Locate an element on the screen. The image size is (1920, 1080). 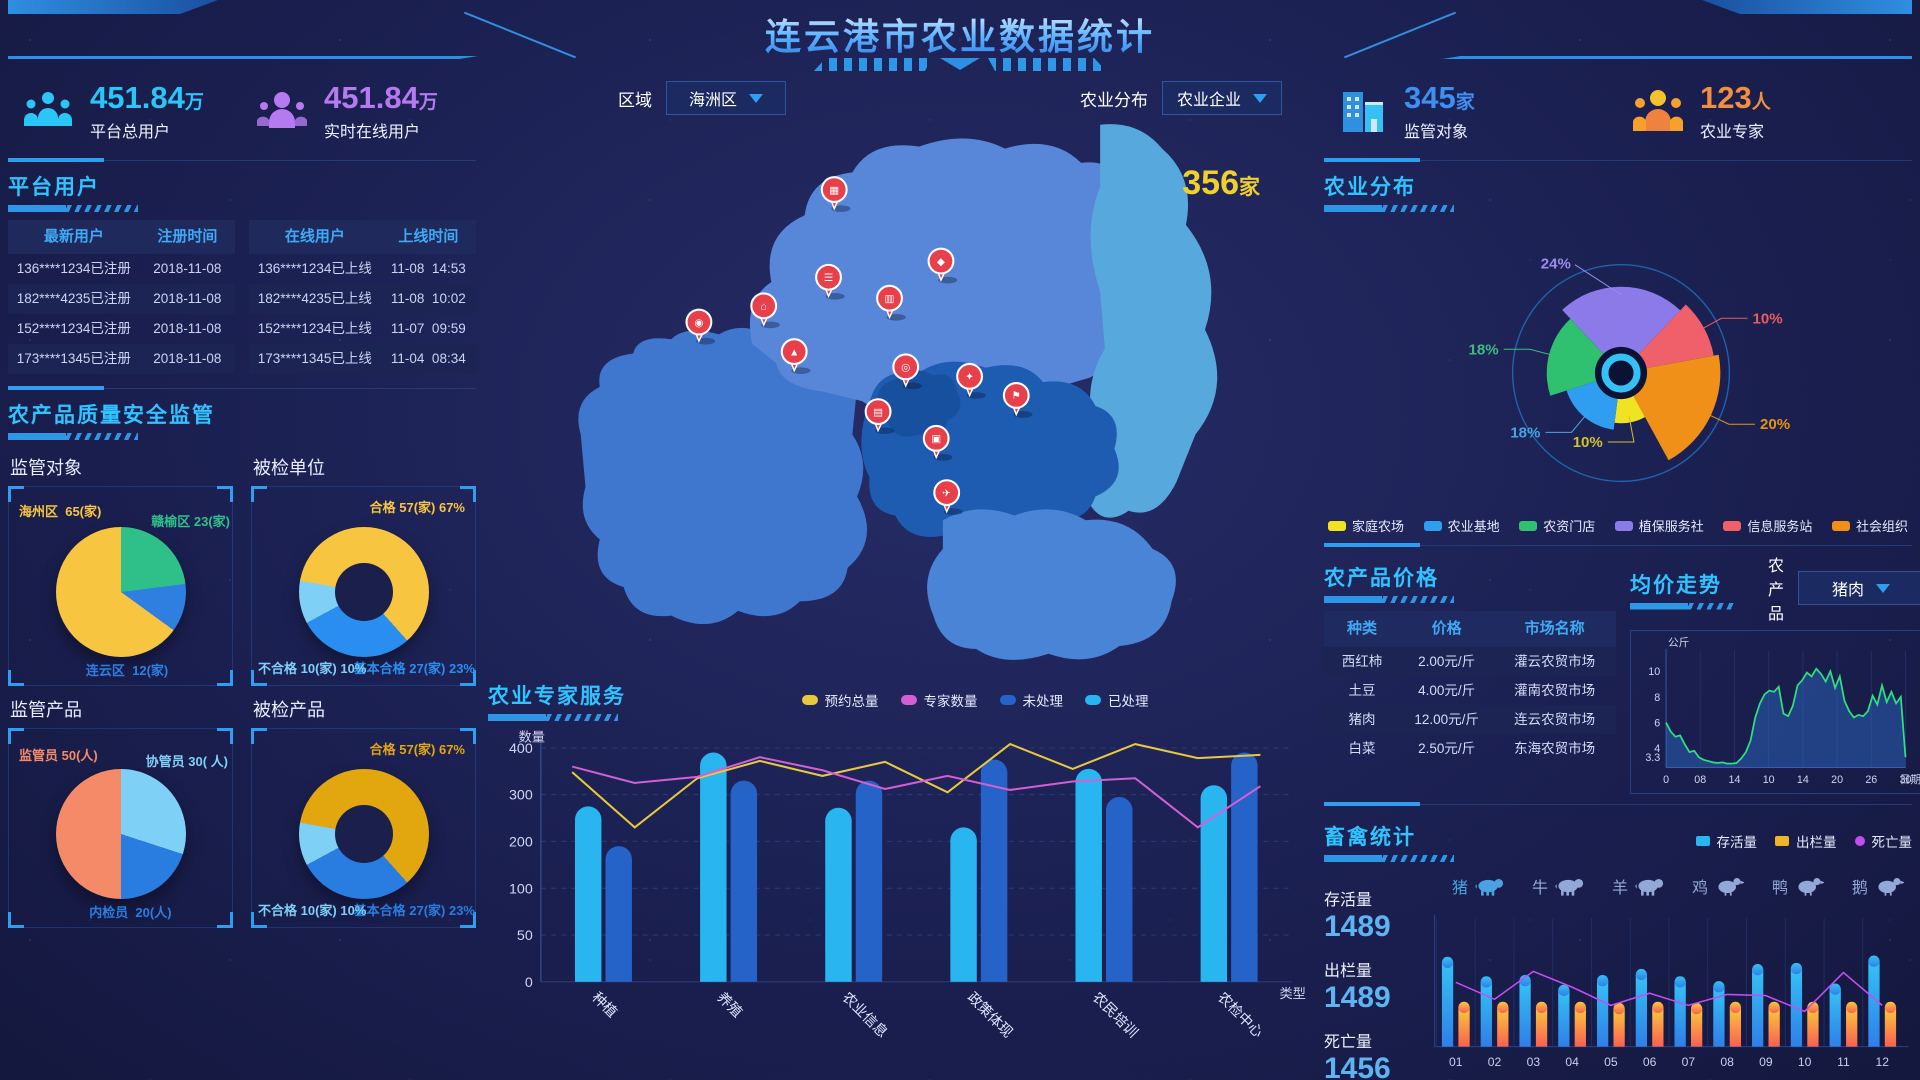
legend-item: 农业基地 is located at coordinates (1461, 525).